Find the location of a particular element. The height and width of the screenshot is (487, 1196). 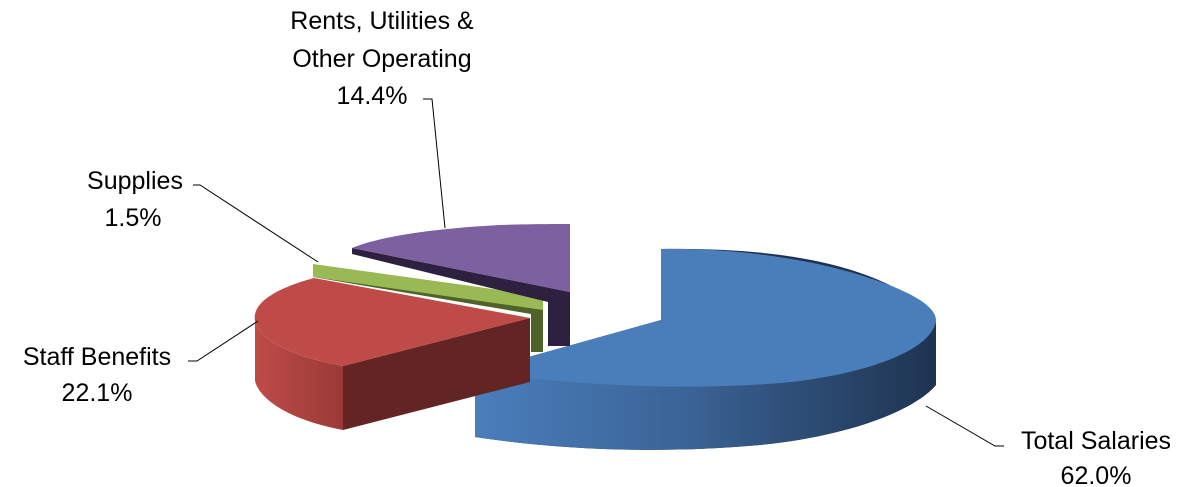

slice-rents-utilities is located at coordinates (461, 285).